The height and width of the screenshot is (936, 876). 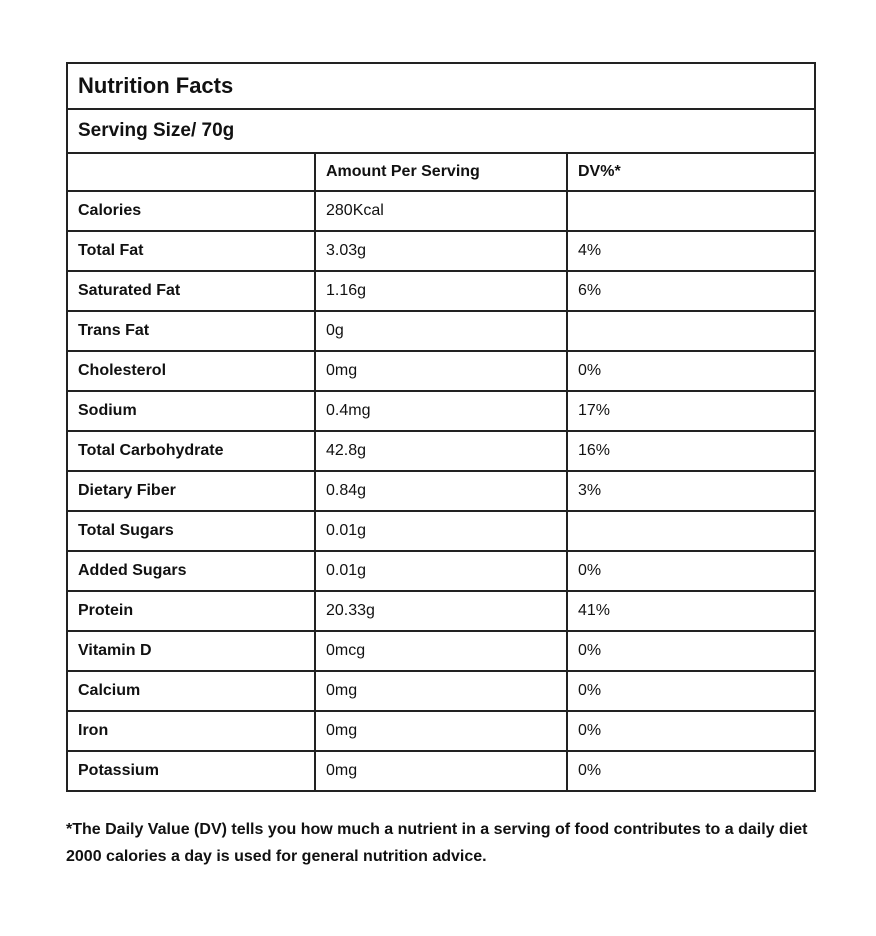 What do you see at coordinates (594, 410) in the screenshot?
I see `dv-cell: 17%` at bounding box center [594, 410].